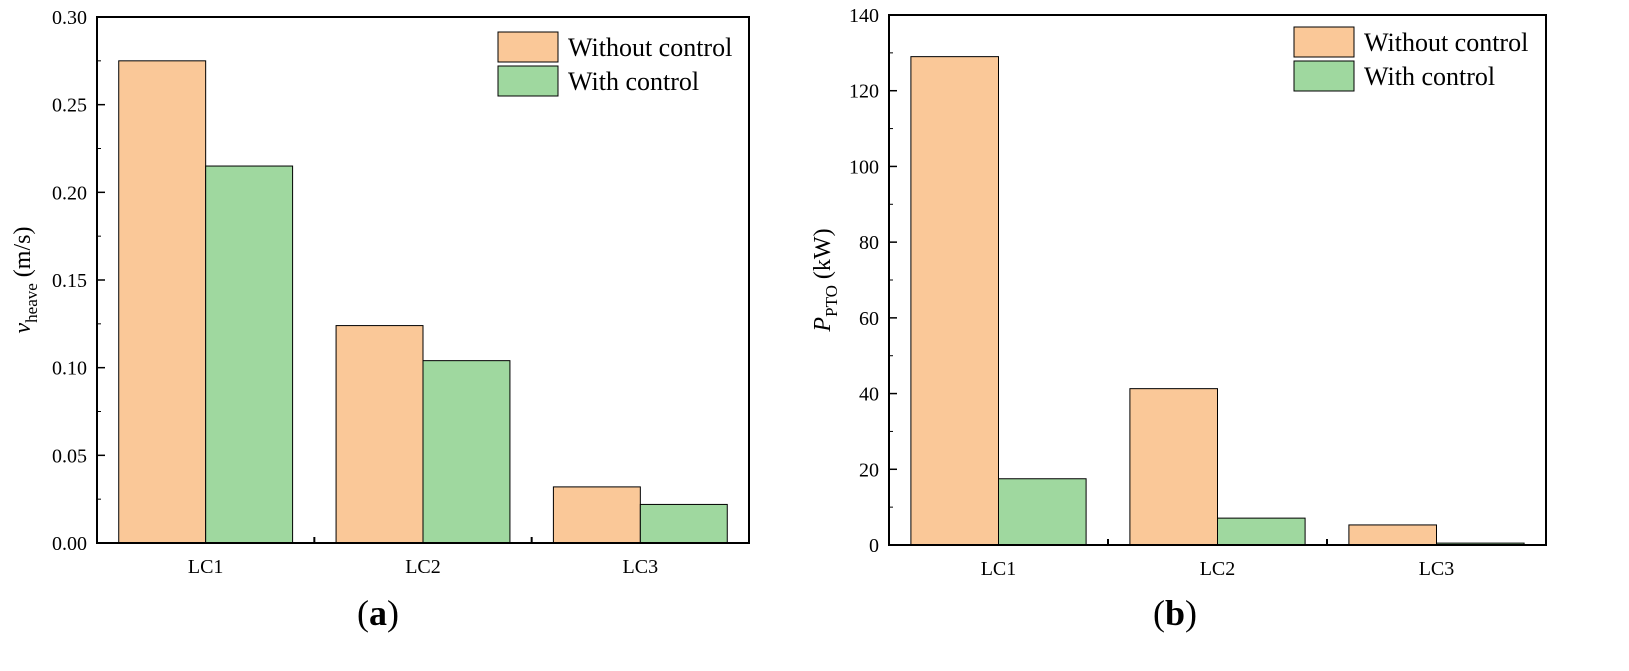  Describe the element at coordinates (1175, 613) in the screenshot. I see `panel-label: (b)` at that location.